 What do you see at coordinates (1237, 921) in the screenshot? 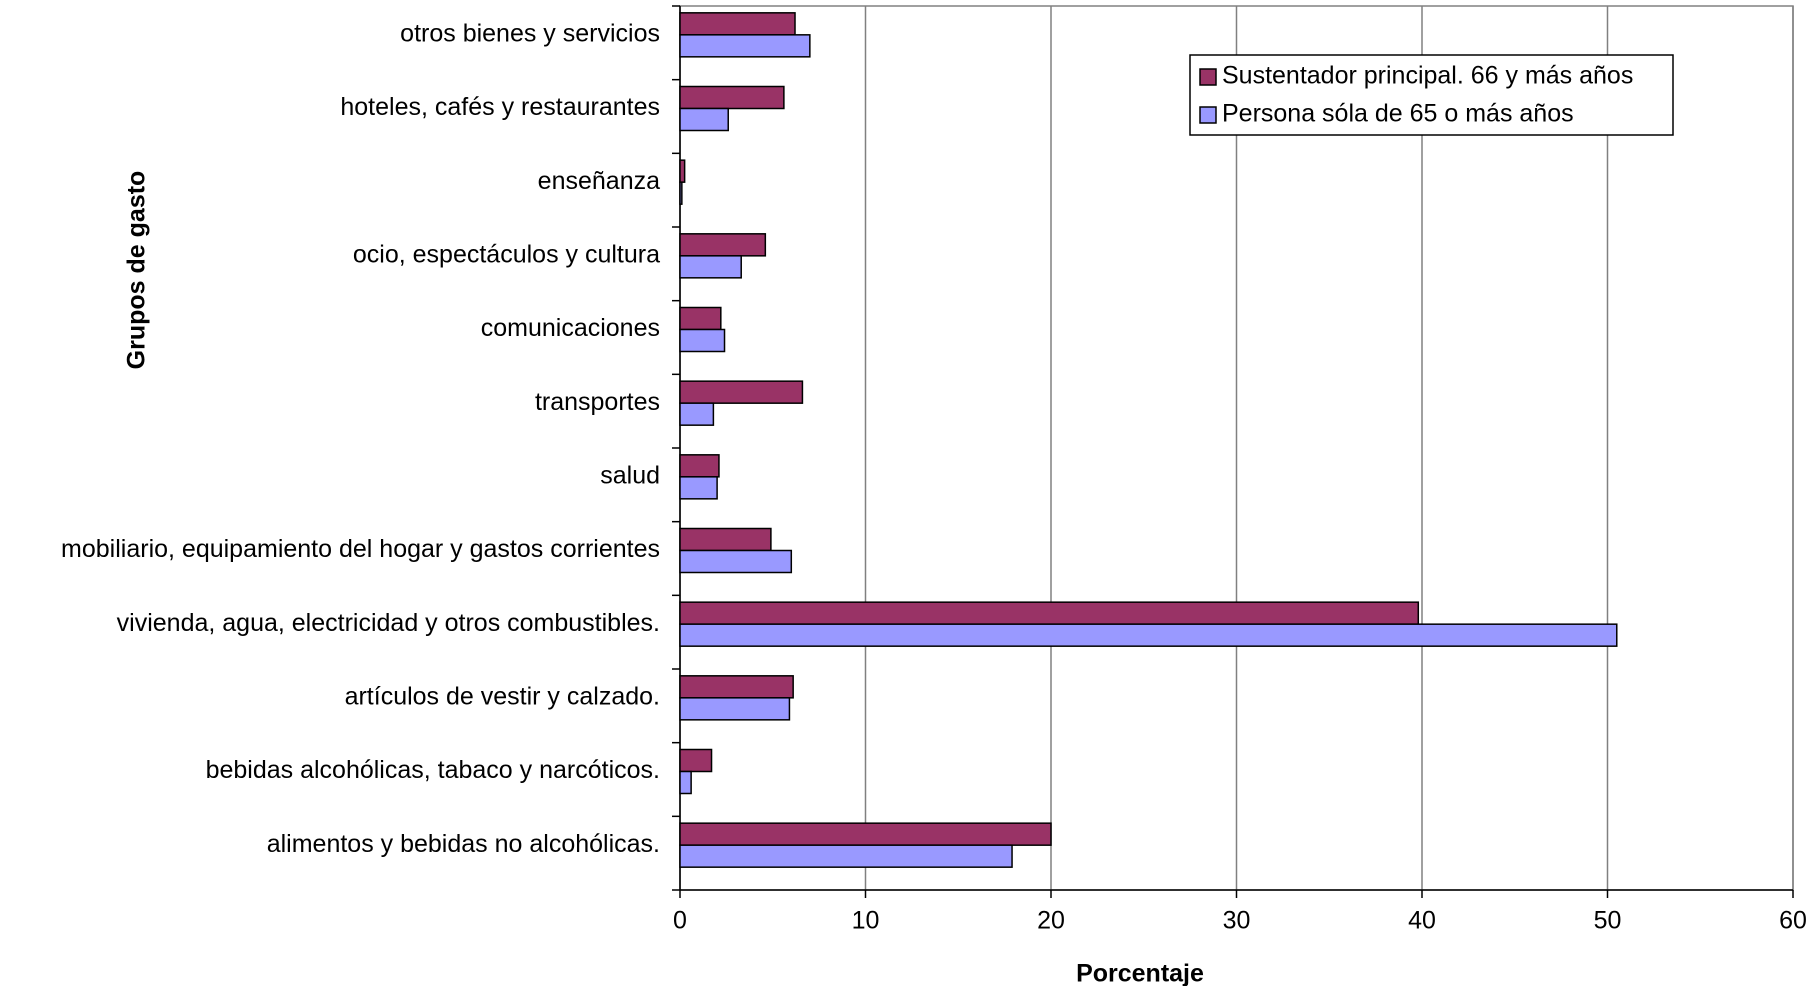
I see `x-tick-label: 30` at bounding box center [1237, 921].